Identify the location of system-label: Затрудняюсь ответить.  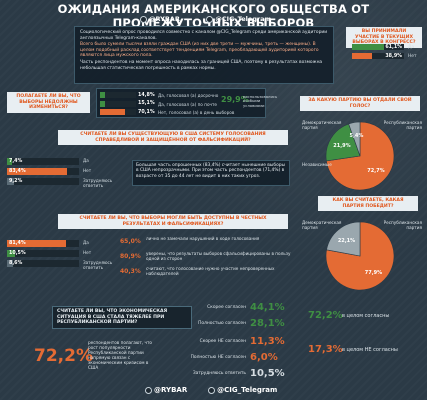
(98, 183).